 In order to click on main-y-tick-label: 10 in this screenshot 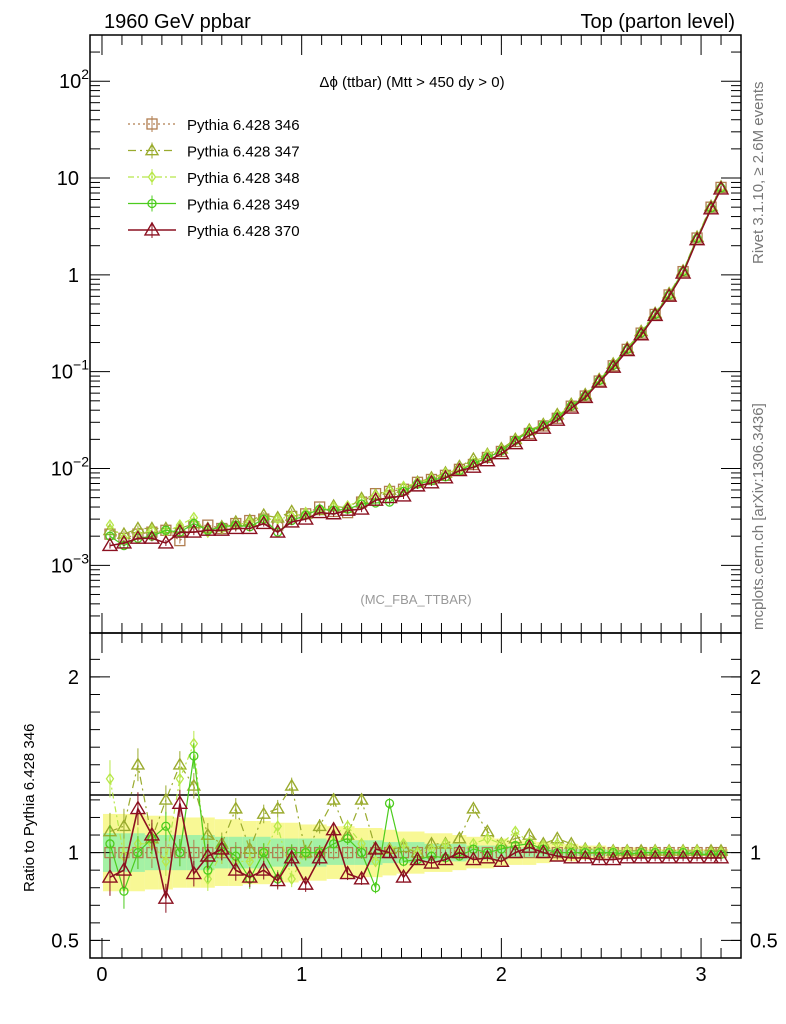, I will do `click(68, 179)`.